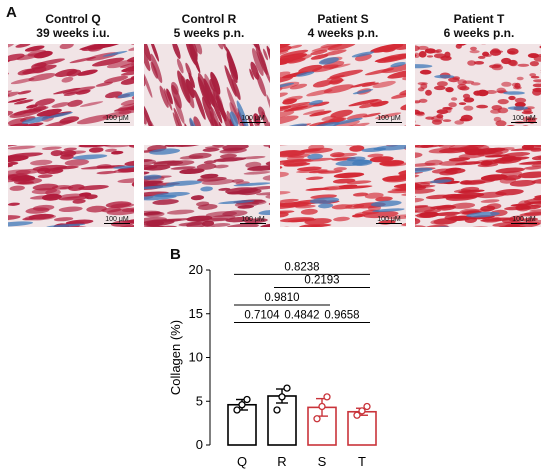 The width and height of the screenshot is (550, 473). I want to click on y-tick-label: 0, so click(199, 444).